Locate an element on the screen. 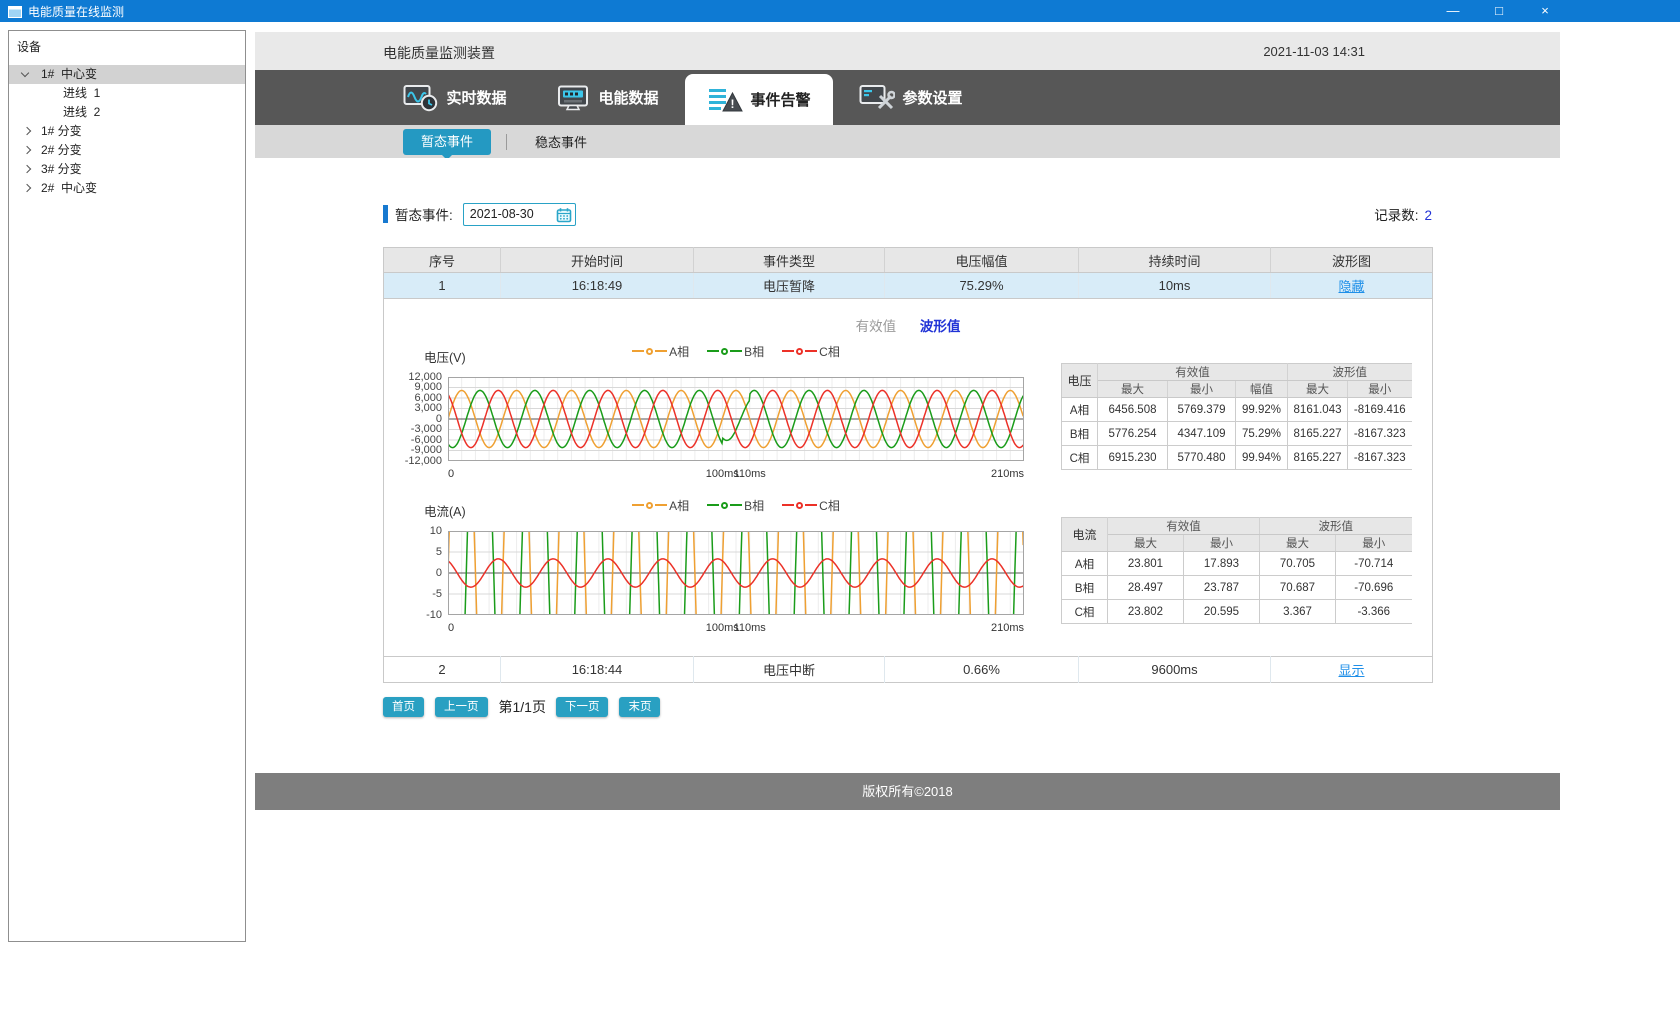 The image size is (1680, 1020). subtab-divider is located at coordinates (506, 141).